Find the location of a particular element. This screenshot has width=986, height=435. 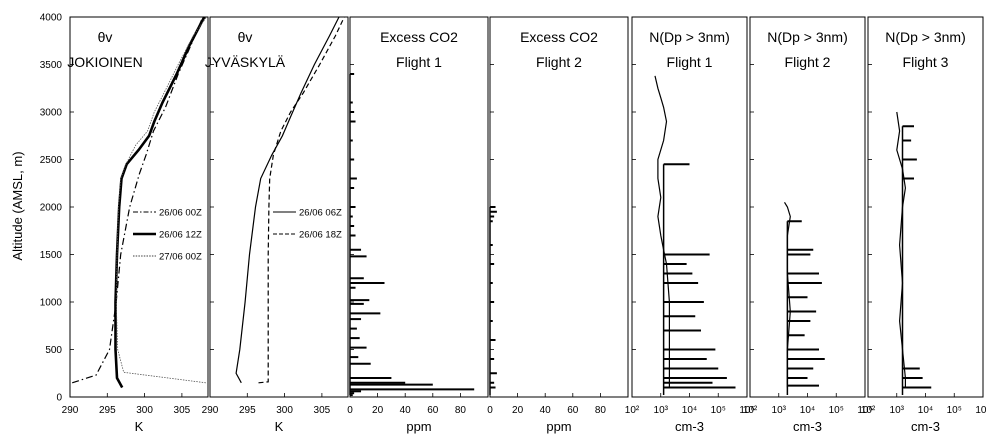

y-tick-label: 1000 is located at coordinates (51, 303).